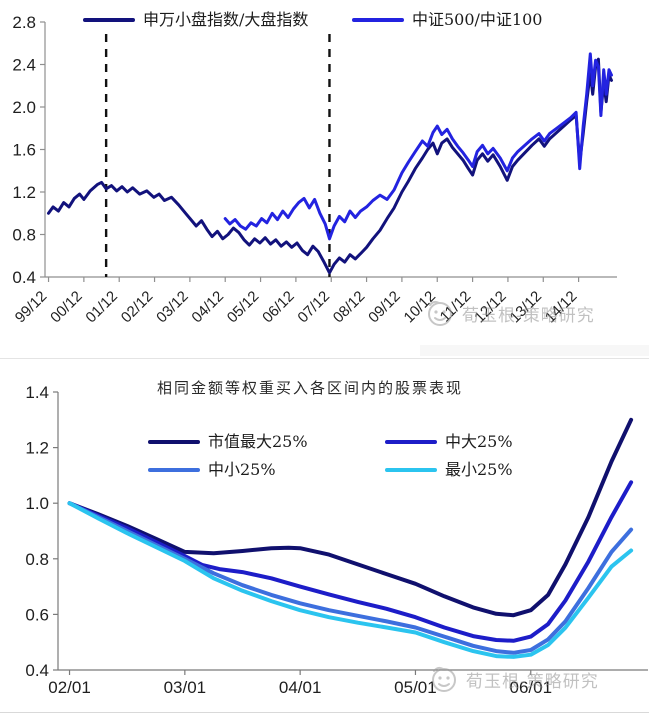 The width and height of the screenshot is (649, 713). What do you see at coordinates (37, 392) in the screenshot?
I see `y-tick-label: 1.4` at bounding box center [37, 392].